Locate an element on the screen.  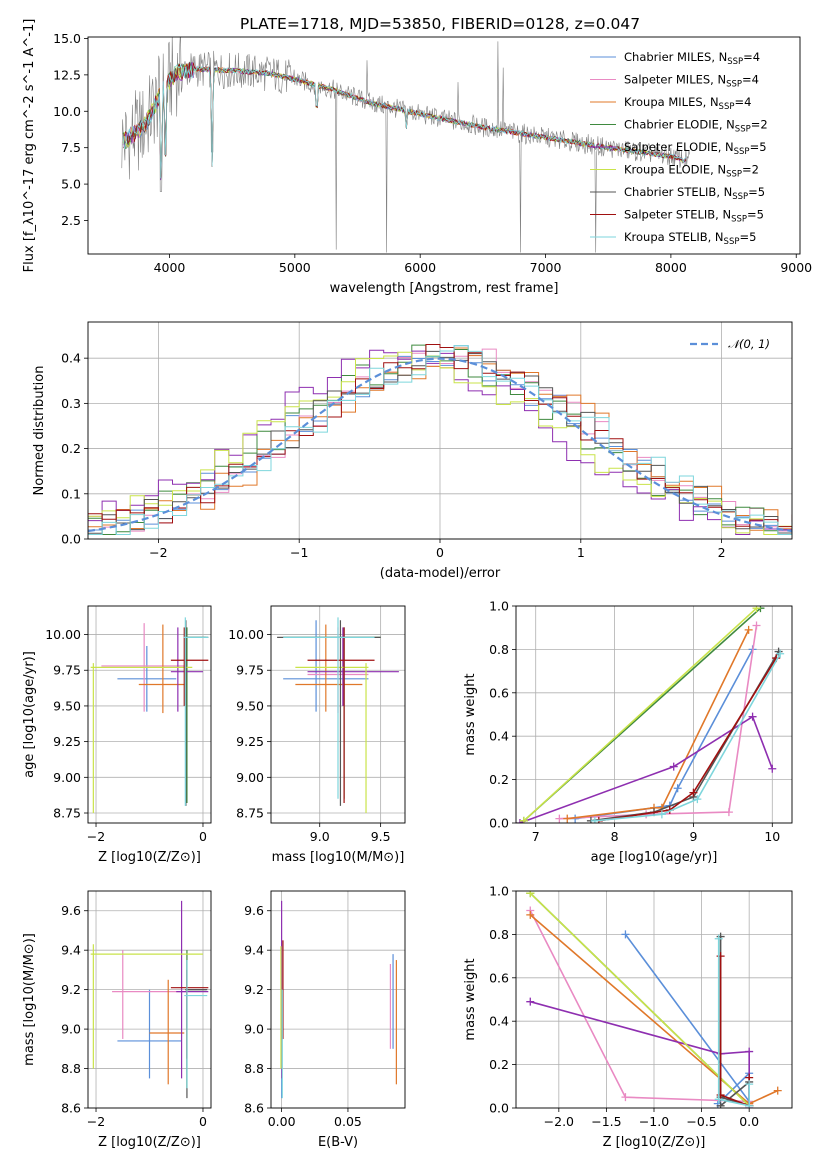
x-axis-label: E(B-V) is located at coordinates (338, 1142).